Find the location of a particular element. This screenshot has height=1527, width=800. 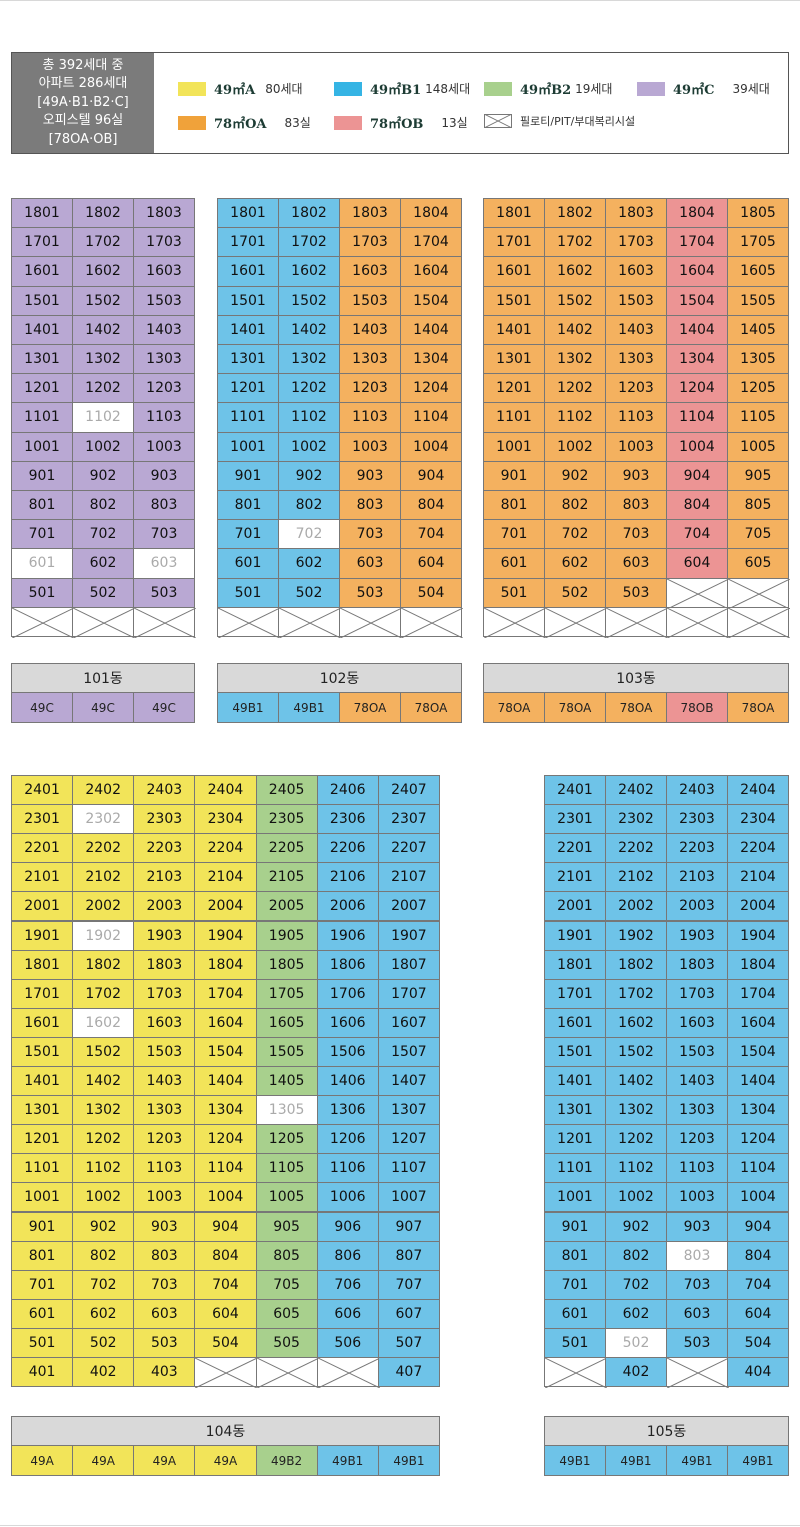

unit-cell: 1301 is located at coordinates (42, 359).